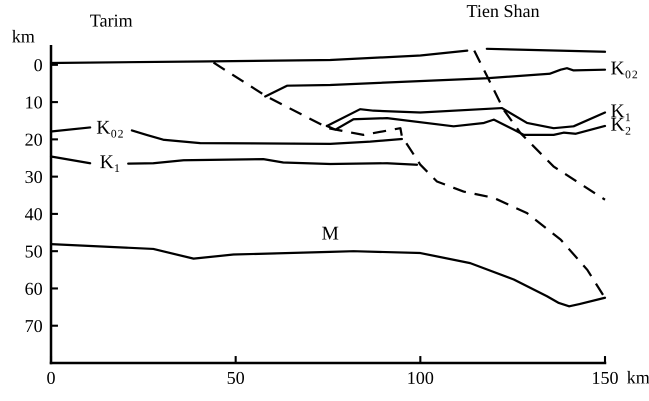 Image resolution: width=649 pixels, height=401 pixels. What do you see at coordinates (34, 102) in the screenshot?
I see `y-tick-label: 10` at bounding box center [34, 102].